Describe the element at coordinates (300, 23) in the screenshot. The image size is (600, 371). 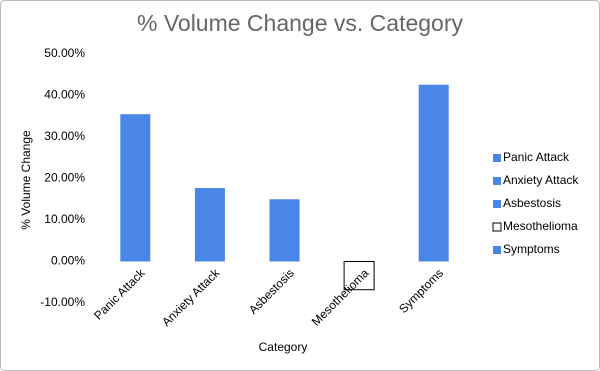
I see `chart-title: % Volume Change vs. Category` at that location.